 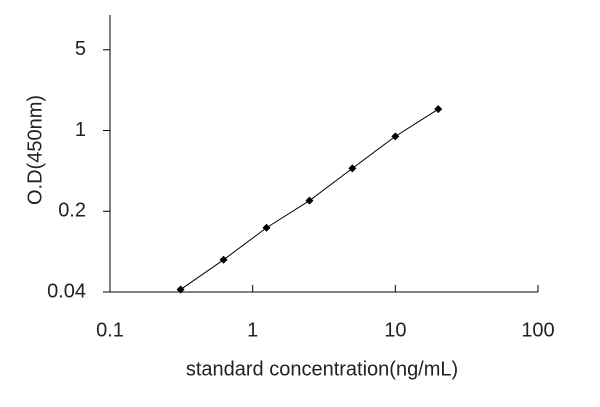 What do you see at coordinates (110, 330) in the screenshot?
I see `x-tick-label: 0.1` at bounding box center [110, 330].